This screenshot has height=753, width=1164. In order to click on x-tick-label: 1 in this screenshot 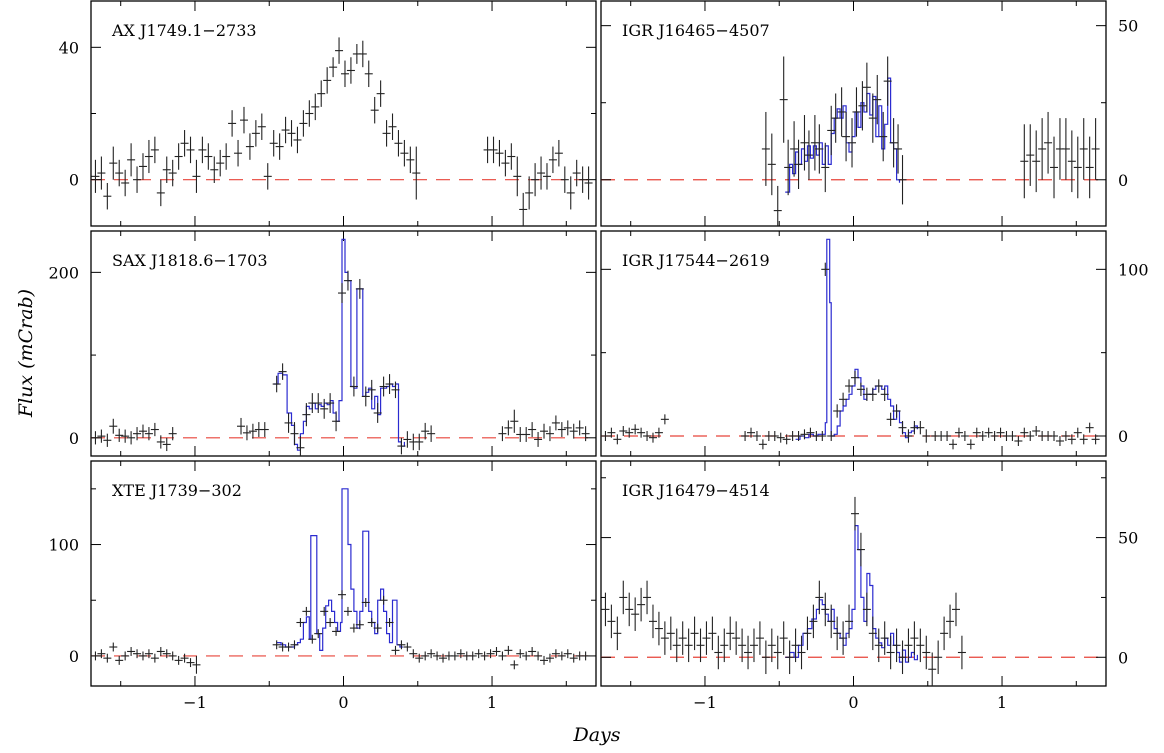, I will do `click(1002, 702)`.